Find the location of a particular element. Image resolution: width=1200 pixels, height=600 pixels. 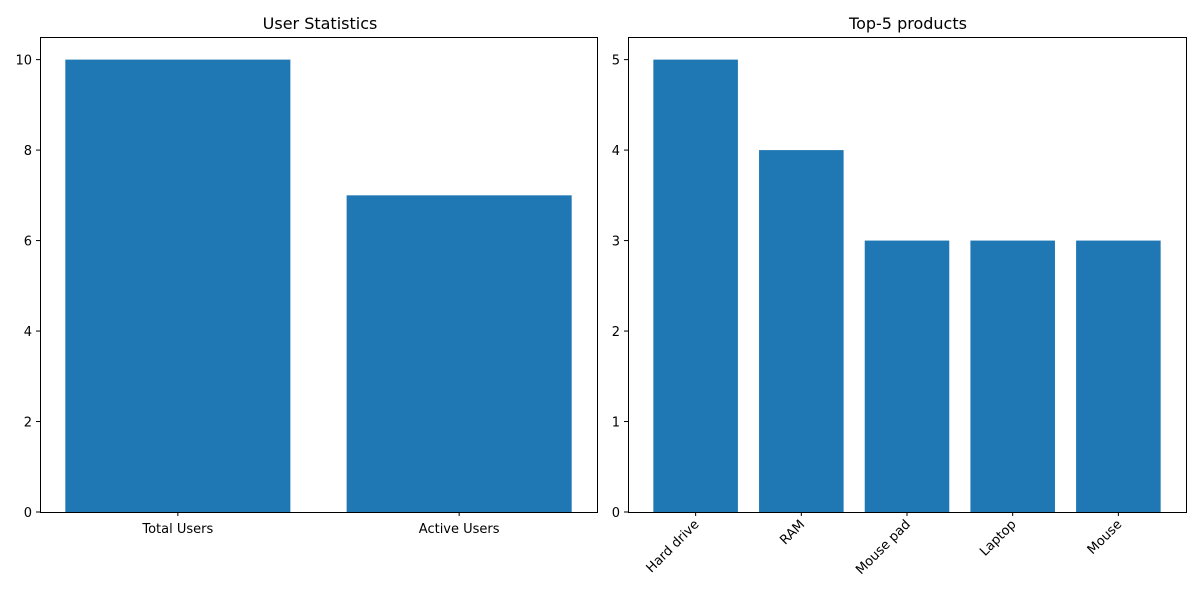

chart-title: Top-5 products is located at coordinates (907, 23).